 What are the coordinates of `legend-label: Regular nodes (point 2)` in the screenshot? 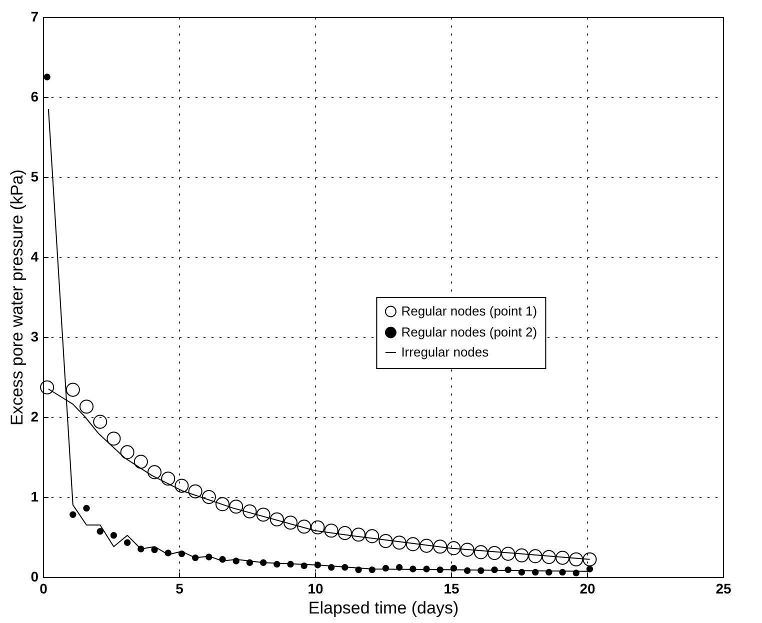 It's located at (469, 332).